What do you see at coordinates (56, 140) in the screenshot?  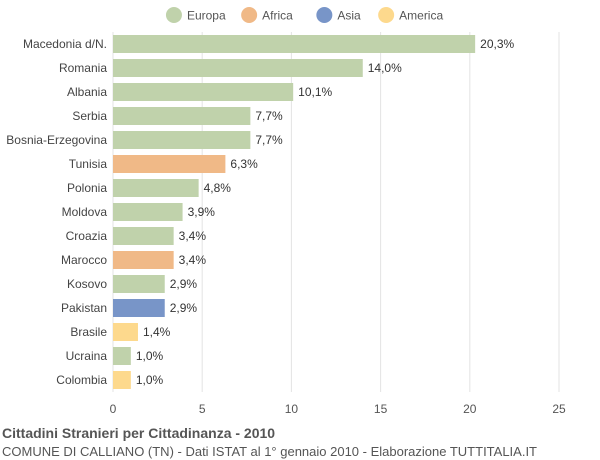 I see `category-label: Bosnia-Erzegovina` at bounding box center [56, 140].